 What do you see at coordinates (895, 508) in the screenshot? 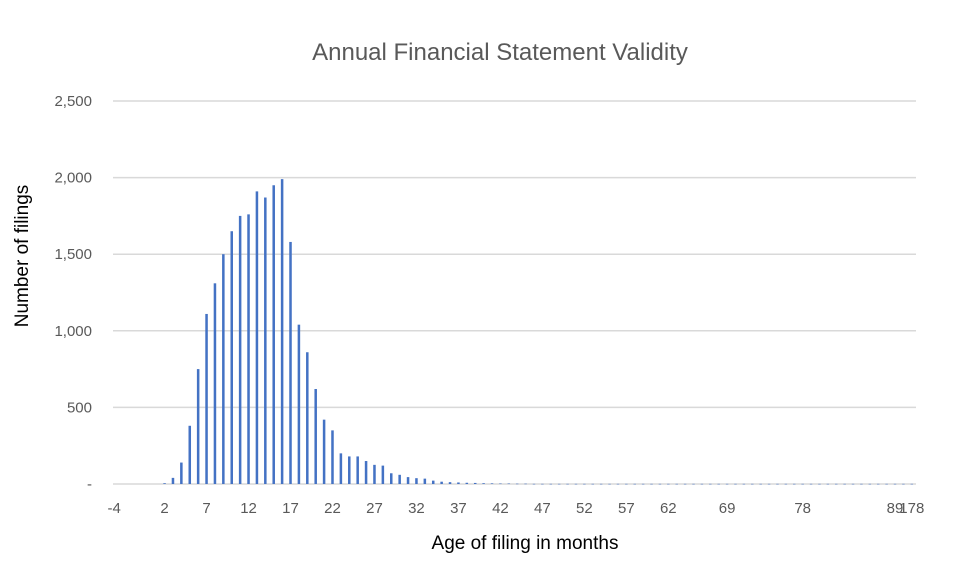
I see `x-tick-label: 89` at bounding box center [895, 508].